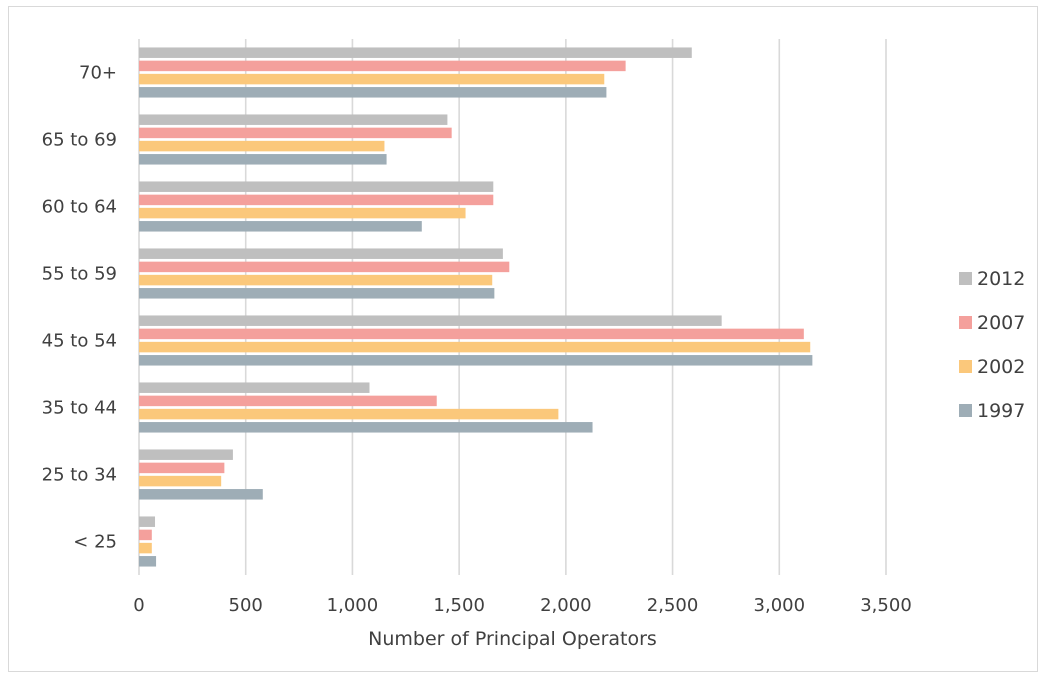 This screenshot has height=679, width=1047. I want to click on x-tick-label-4: 2,000, so click(566, 605).